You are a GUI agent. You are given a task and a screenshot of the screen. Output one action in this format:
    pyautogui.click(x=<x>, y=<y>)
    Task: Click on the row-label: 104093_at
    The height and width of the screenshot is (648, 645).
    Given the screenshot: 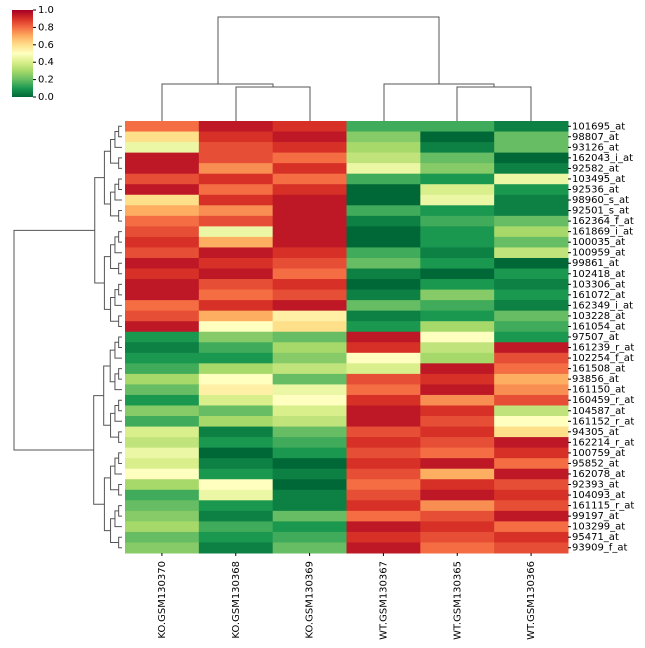 What is the action you would take?
    pyautogui.click(x=598, y=495)
    